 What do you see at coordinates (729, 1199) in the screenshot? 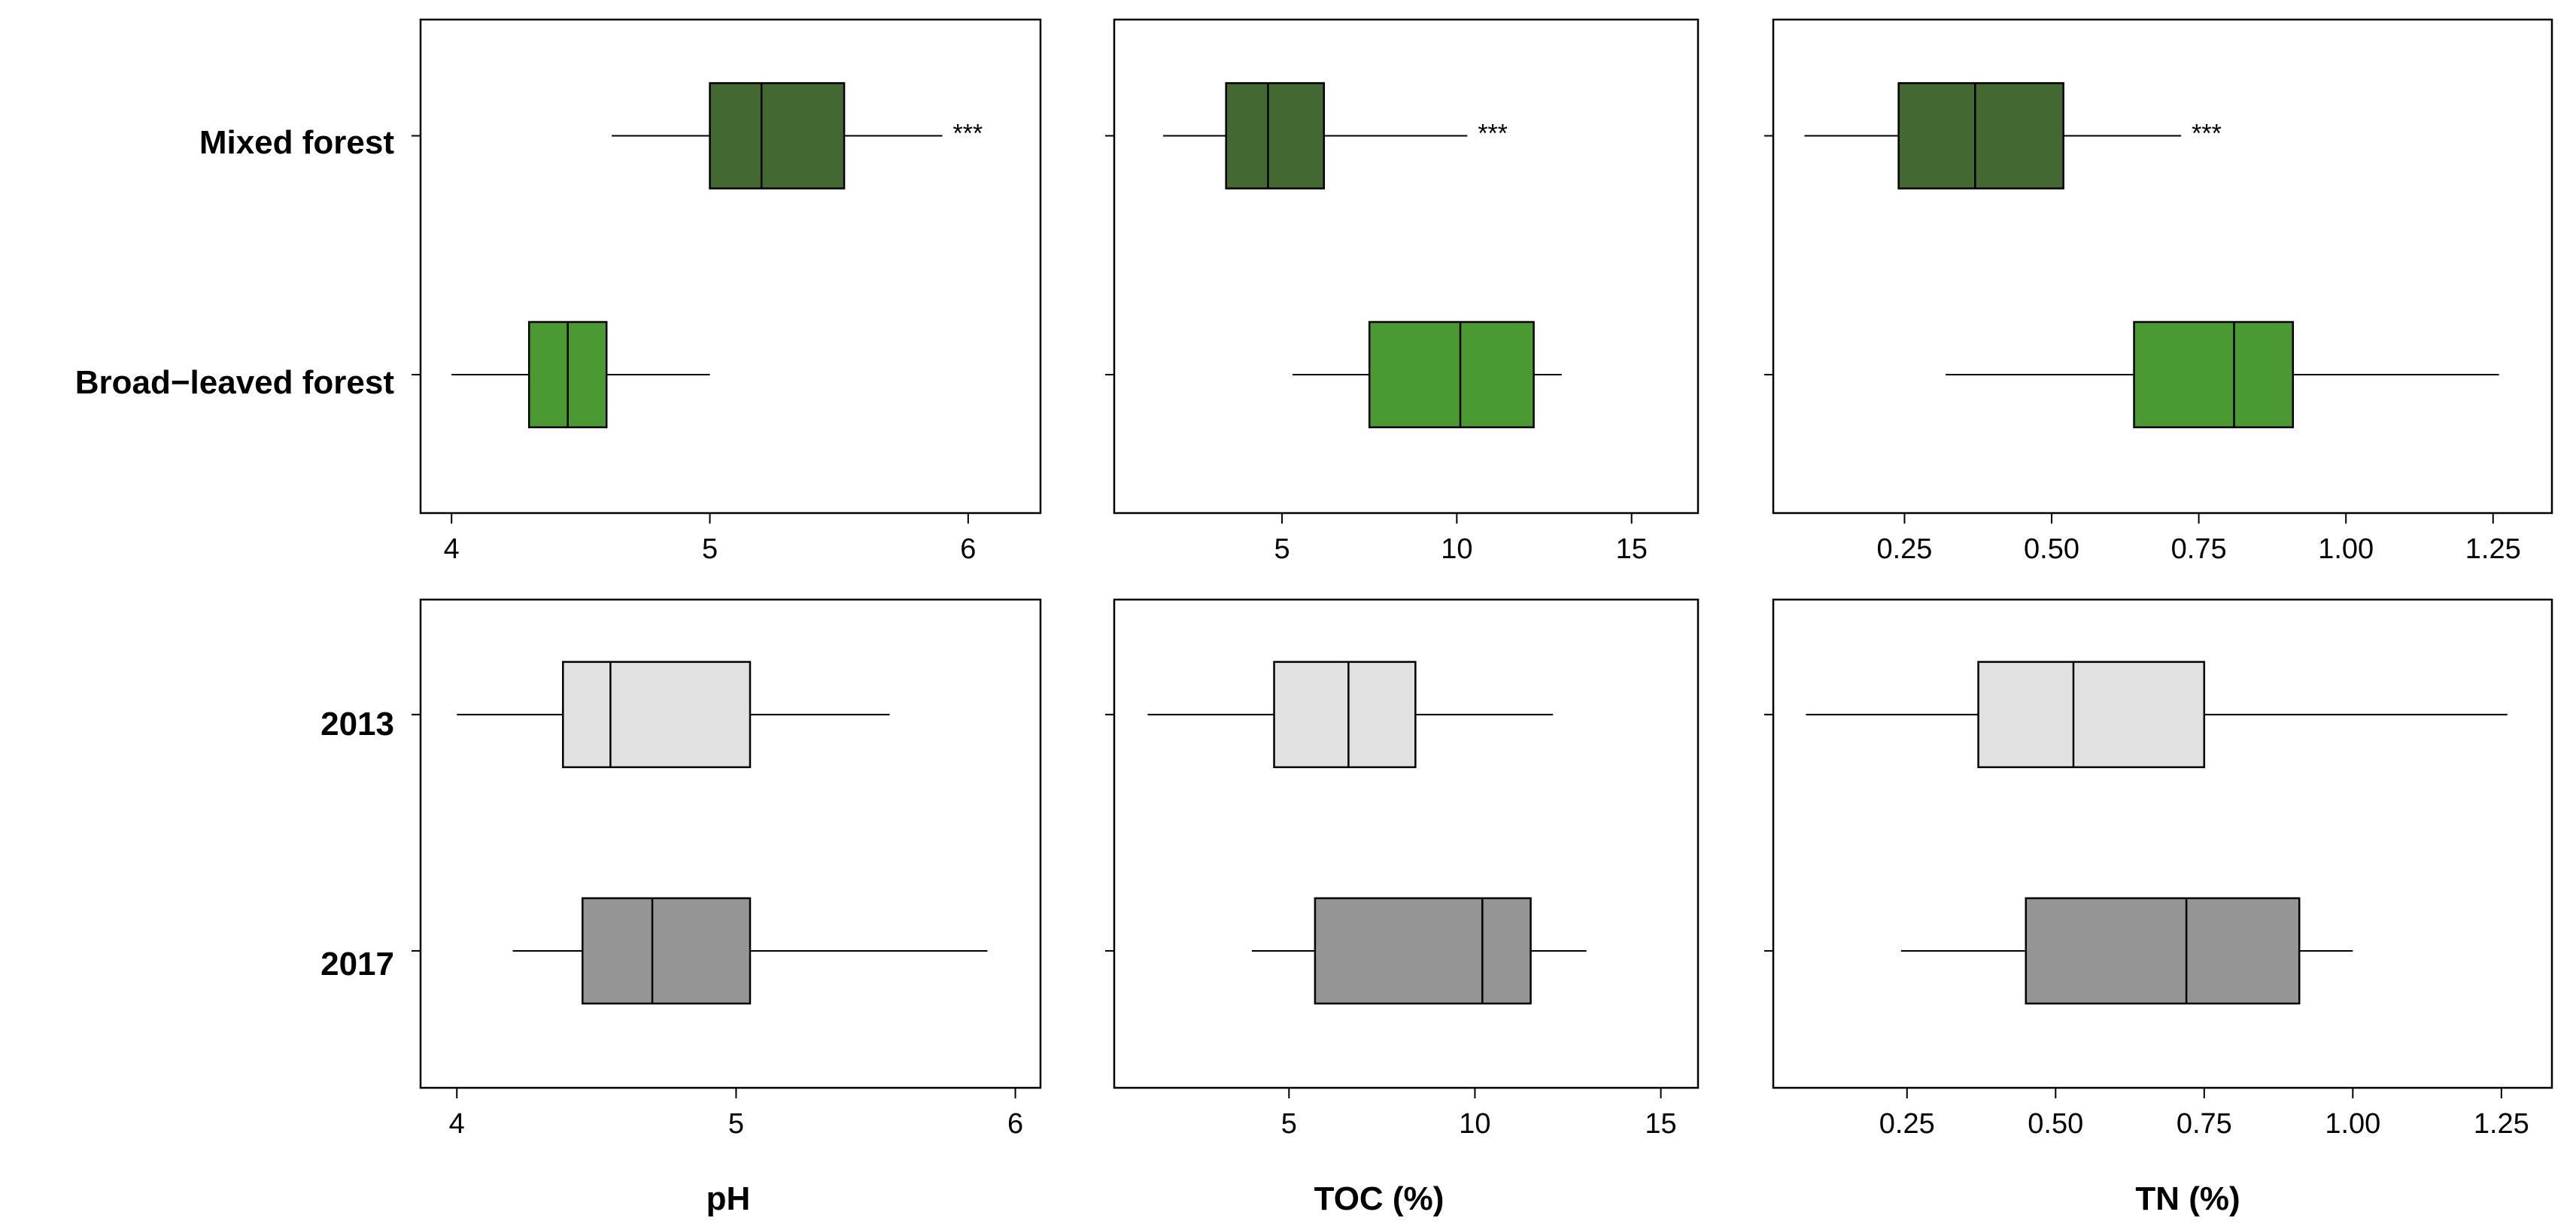
I see `x-title-ph: pH` at bounding box center [729, 1199].